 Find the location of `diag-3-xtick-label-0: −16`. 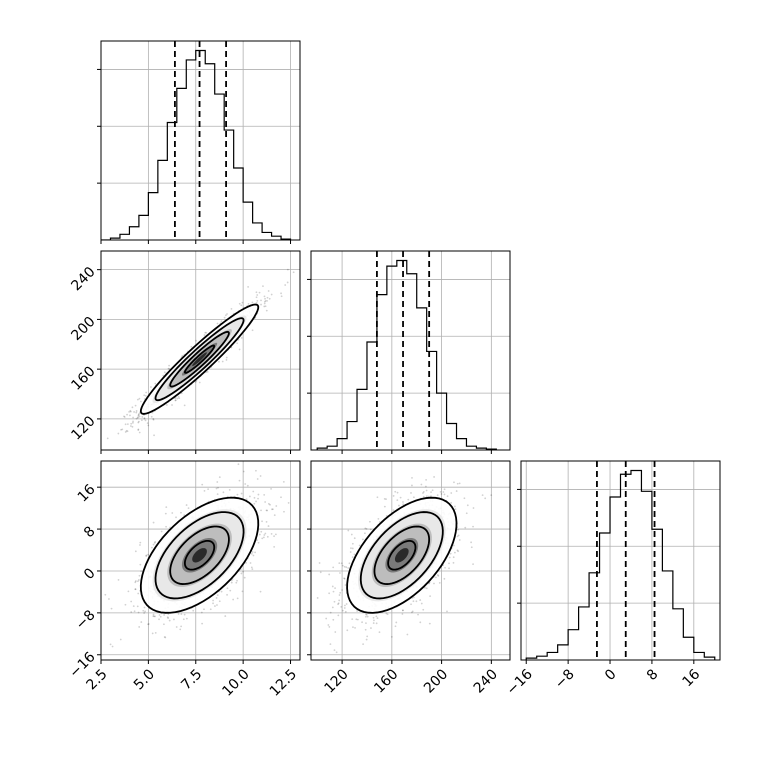

diag-3-xtick-label-0: −16 is located at coordinates (520, 682).